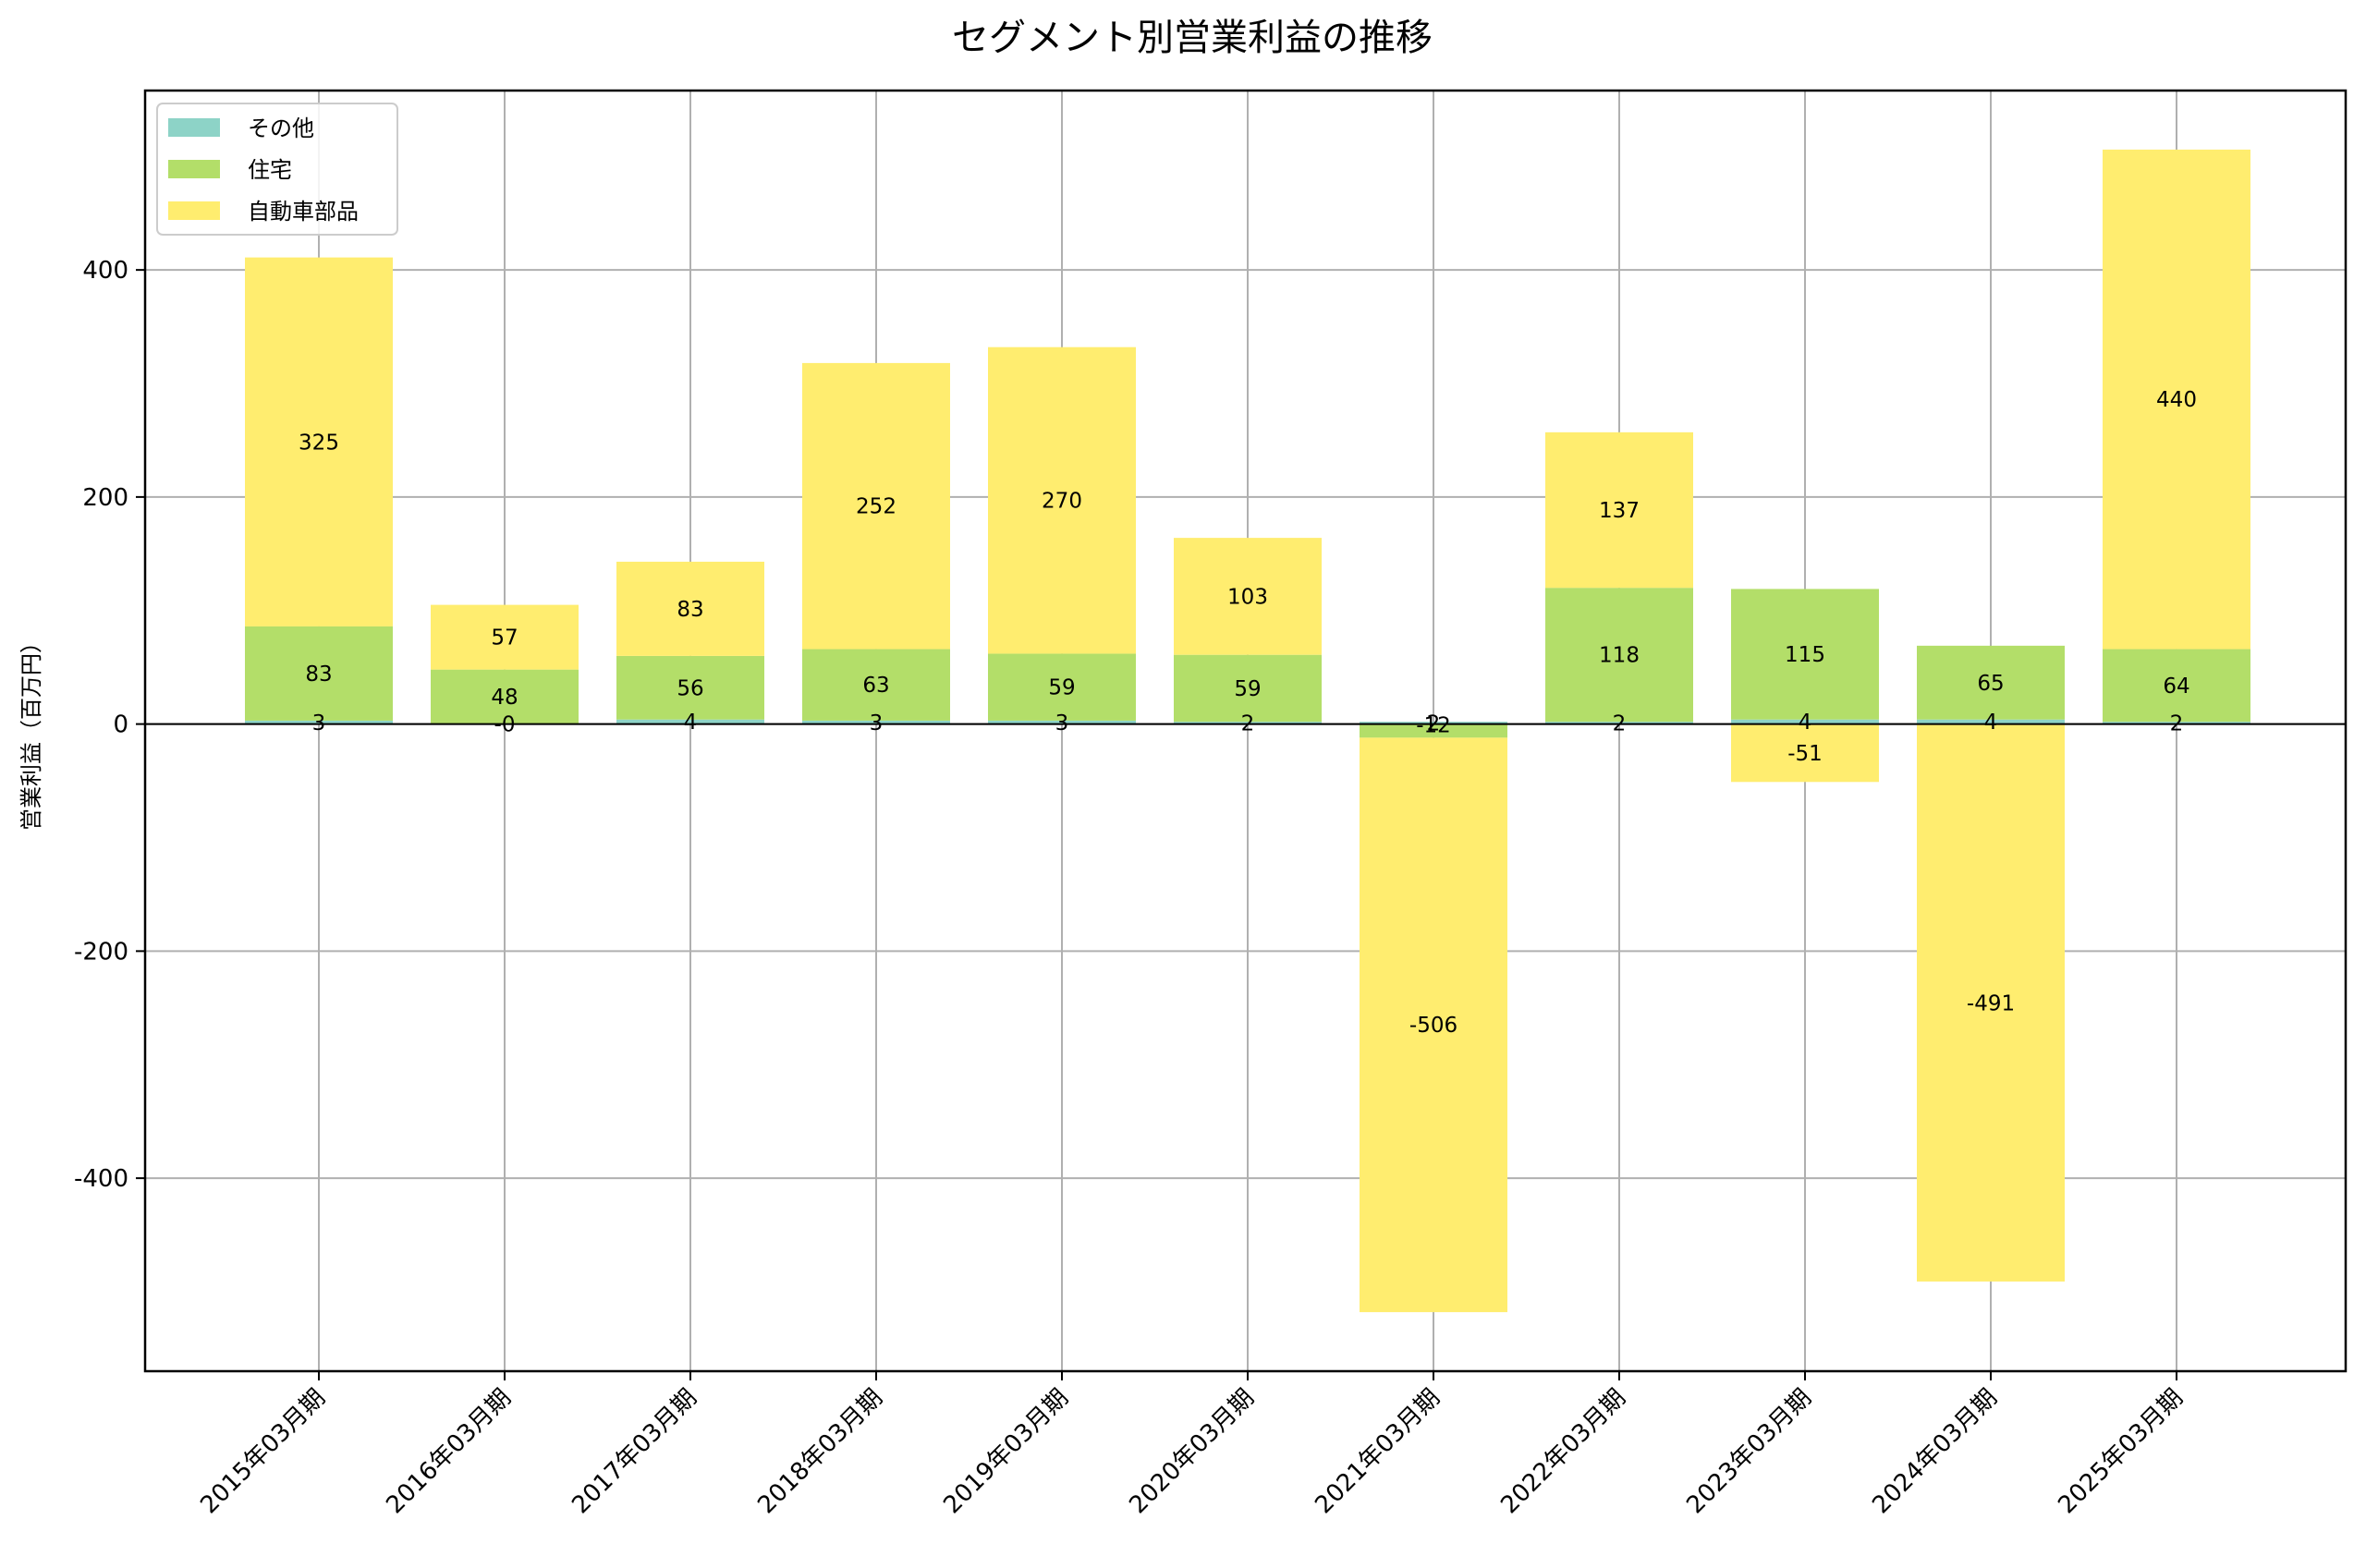  I want to click on legend-label-1: 住宅, so click(270, 170).